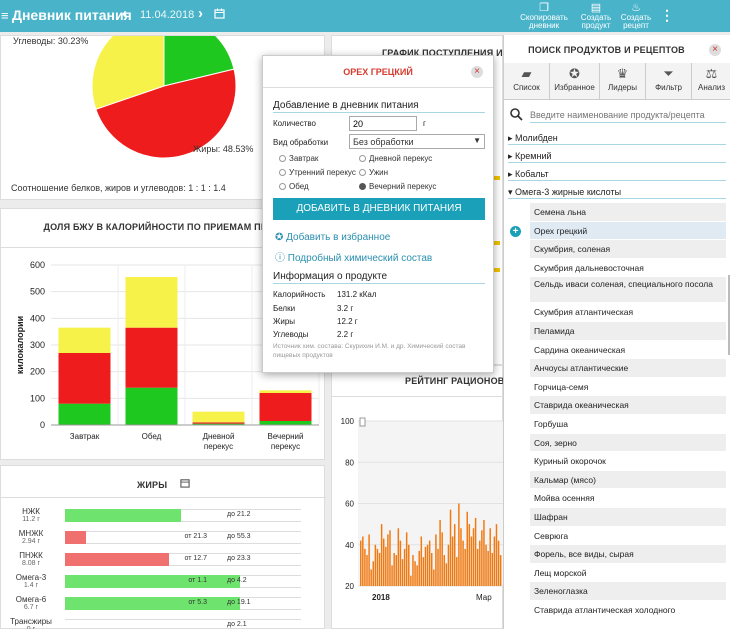 Image resolution: width=730 pixels, height=629 pixels. I want to click on next-day-button: ›, so click(200, 13).